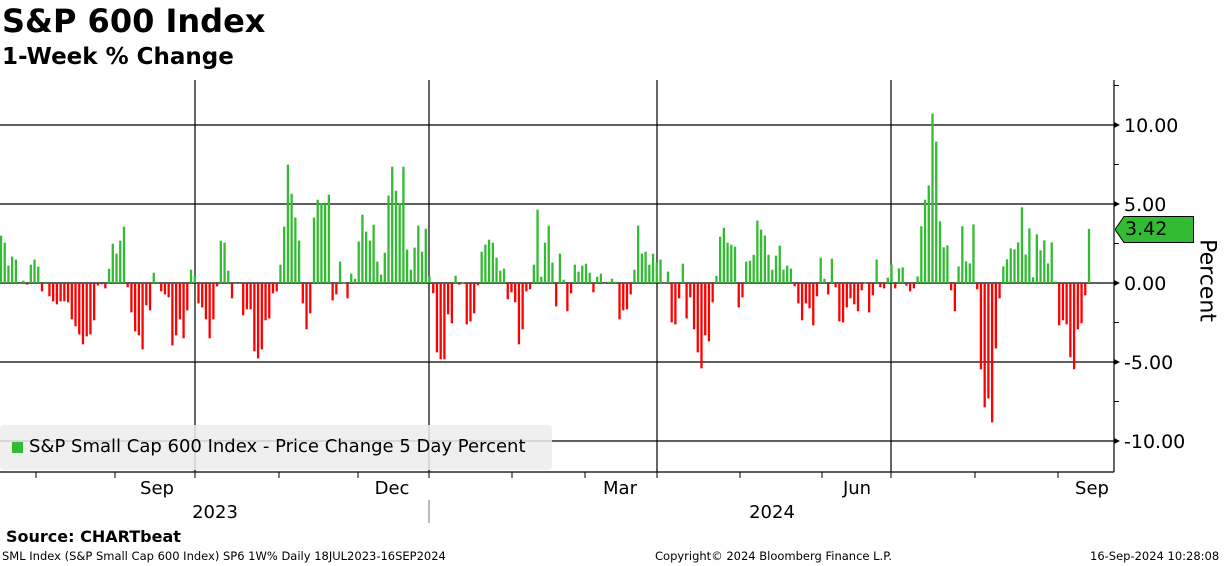 This screenshot has height=566, width=1224. What do you see at coordinates (215, 512) in the screenshot?
I see `x-year-label: 2023` at bounding box center [215, 512].